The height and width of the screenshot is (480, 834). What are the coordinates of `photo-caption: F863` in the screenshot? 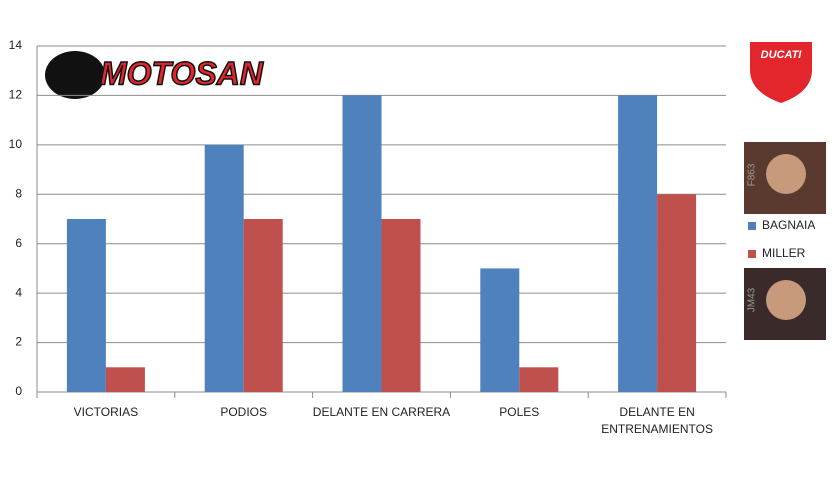 It's located at (752, 174).